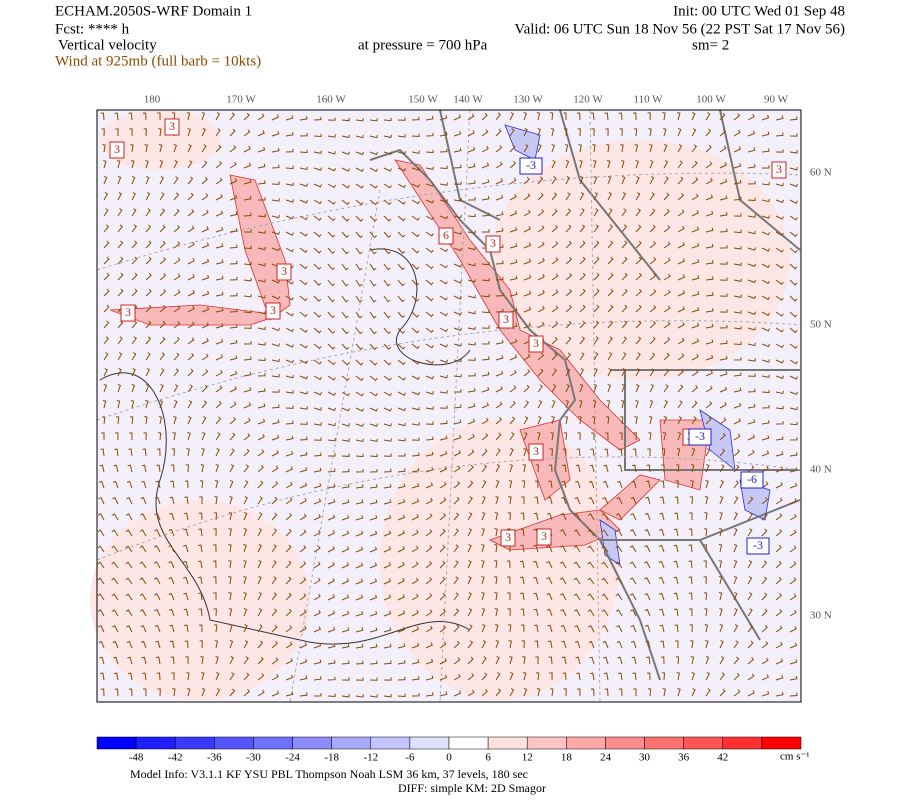  Describe the element at coordinates (684, 758) in the screenshot. I see `colorbar-label: 36` at that location.